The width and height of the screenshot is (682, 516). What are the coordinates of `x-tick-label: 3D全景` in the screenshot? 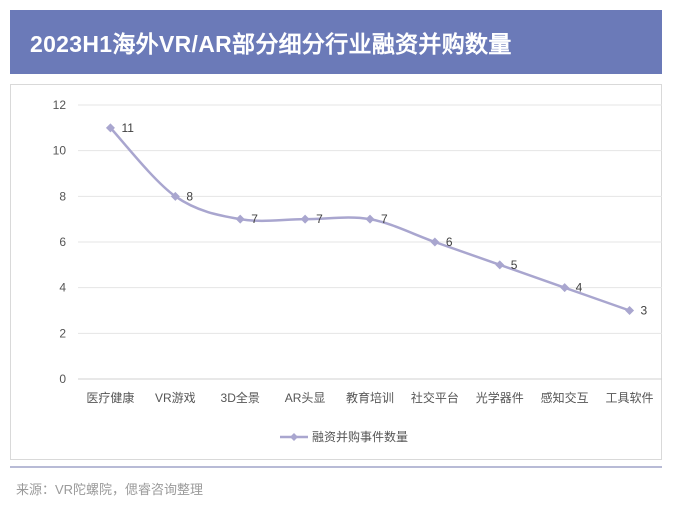 It's located at (240, 397).